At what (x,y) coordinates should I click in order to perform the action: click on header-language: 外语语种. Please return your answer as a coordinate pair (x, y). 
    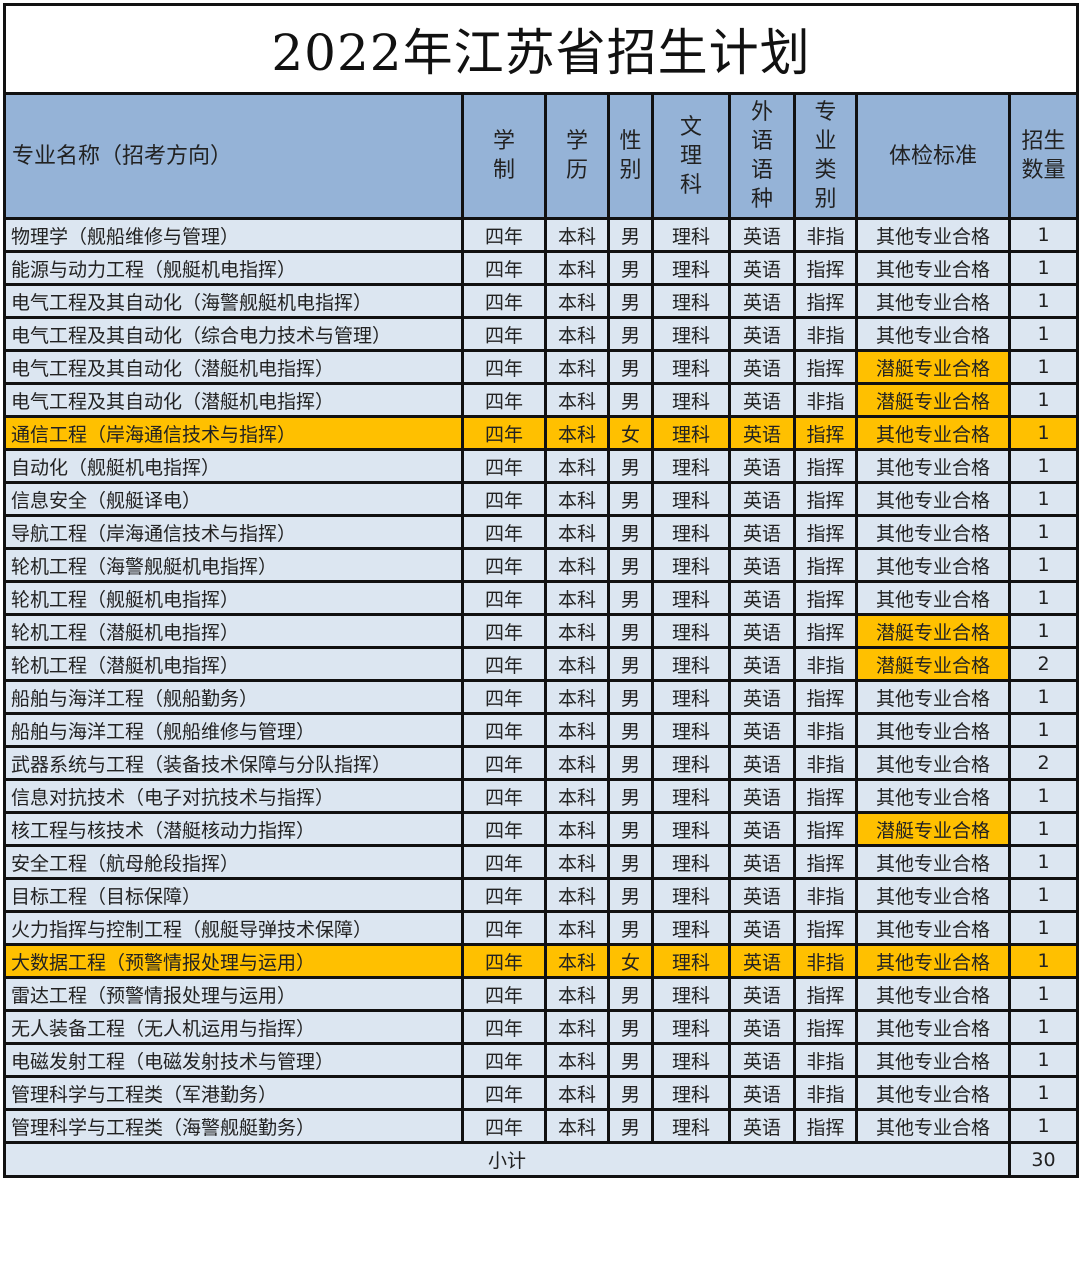
    Looking at the image, I should click on (762, 156).